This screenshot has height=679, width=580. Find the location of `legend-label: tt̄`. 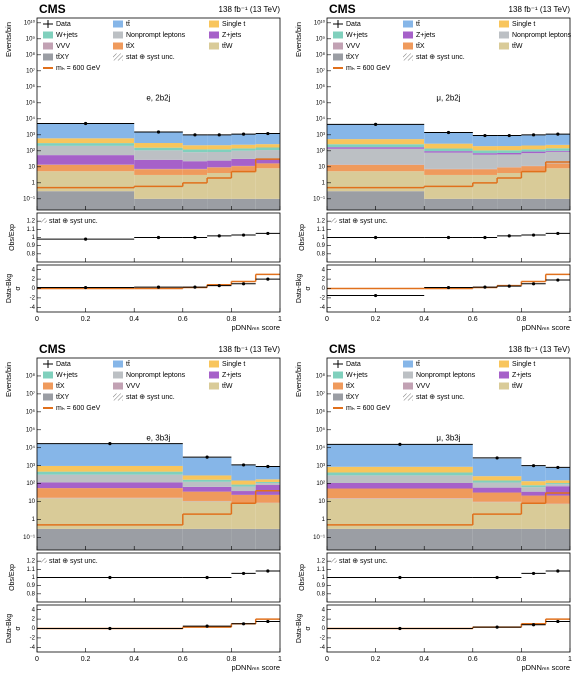

legend-label: tt̄ is located at coordinates (418, 364).